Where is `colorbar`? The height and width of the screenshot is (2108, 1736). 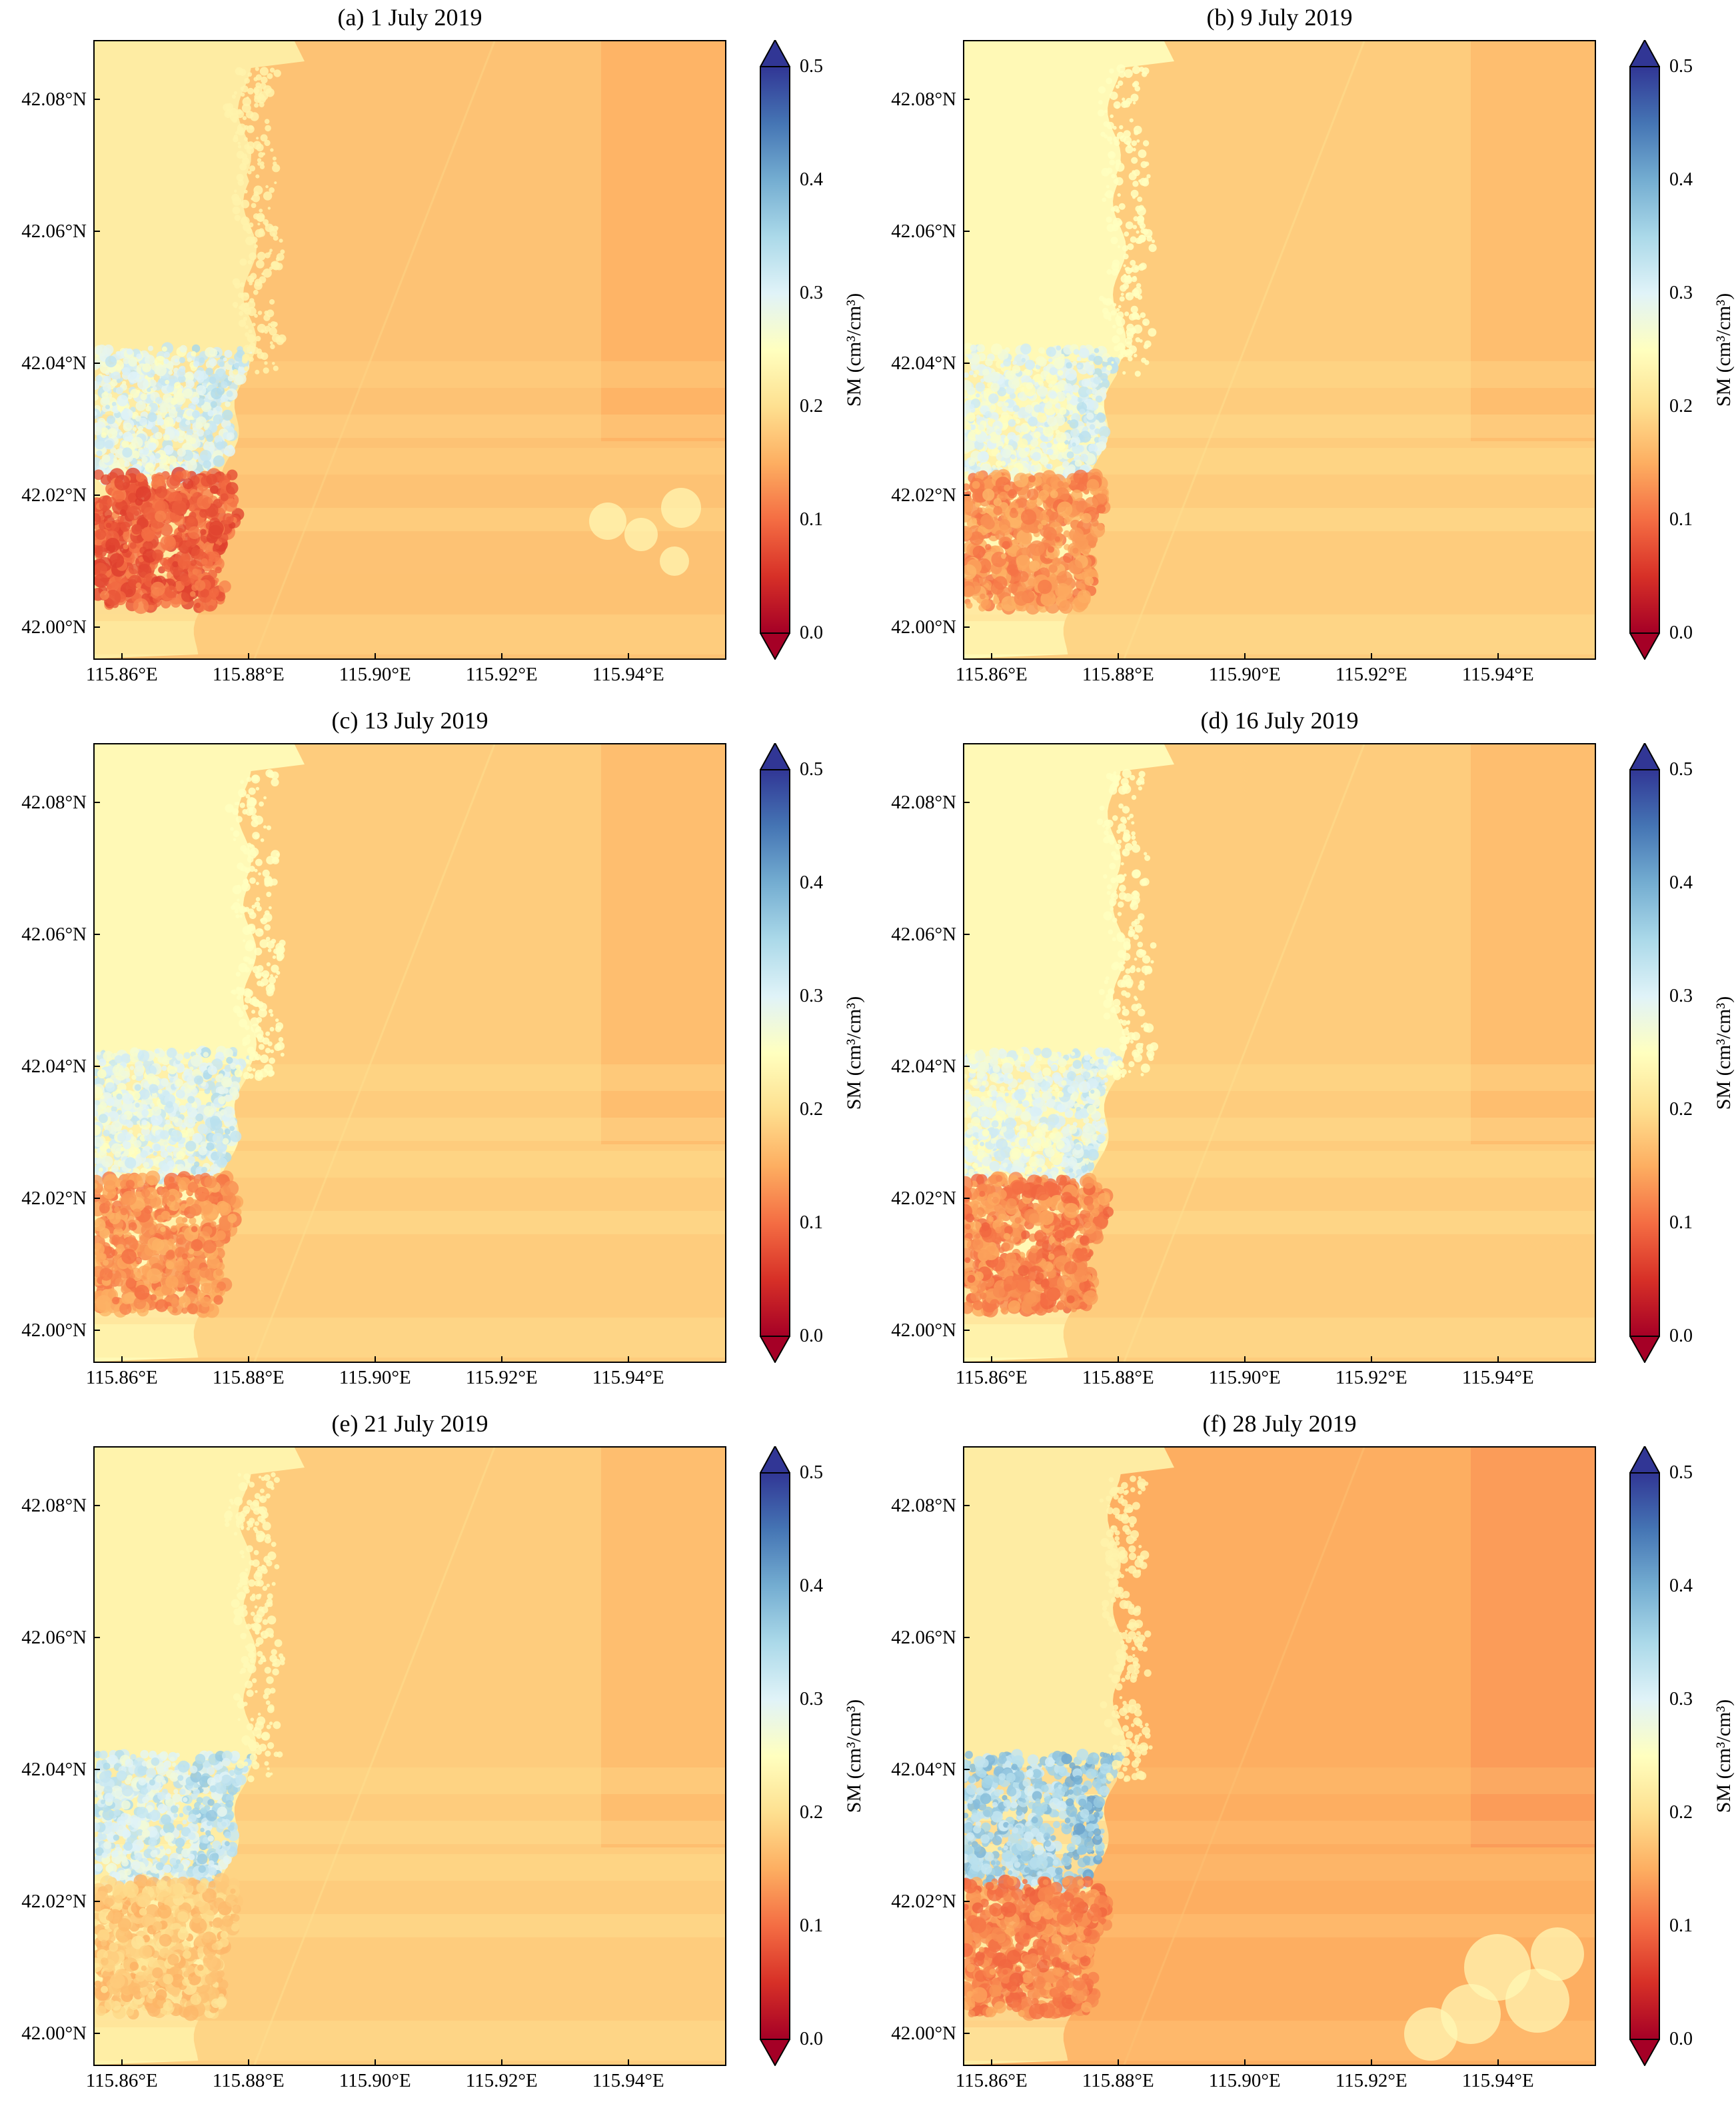
colorbar is located at coordinates (775, 1053).